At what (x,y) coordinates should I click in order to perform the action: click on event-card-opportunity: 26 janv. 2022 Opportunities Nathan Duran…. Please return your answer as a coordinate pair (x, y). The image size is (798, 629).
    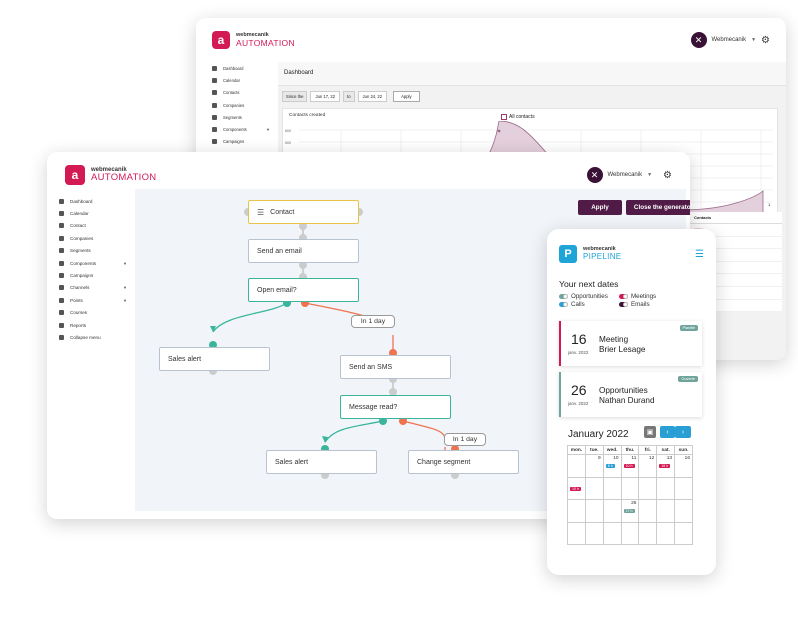
    Looking at the image, I should click on (630, 394).